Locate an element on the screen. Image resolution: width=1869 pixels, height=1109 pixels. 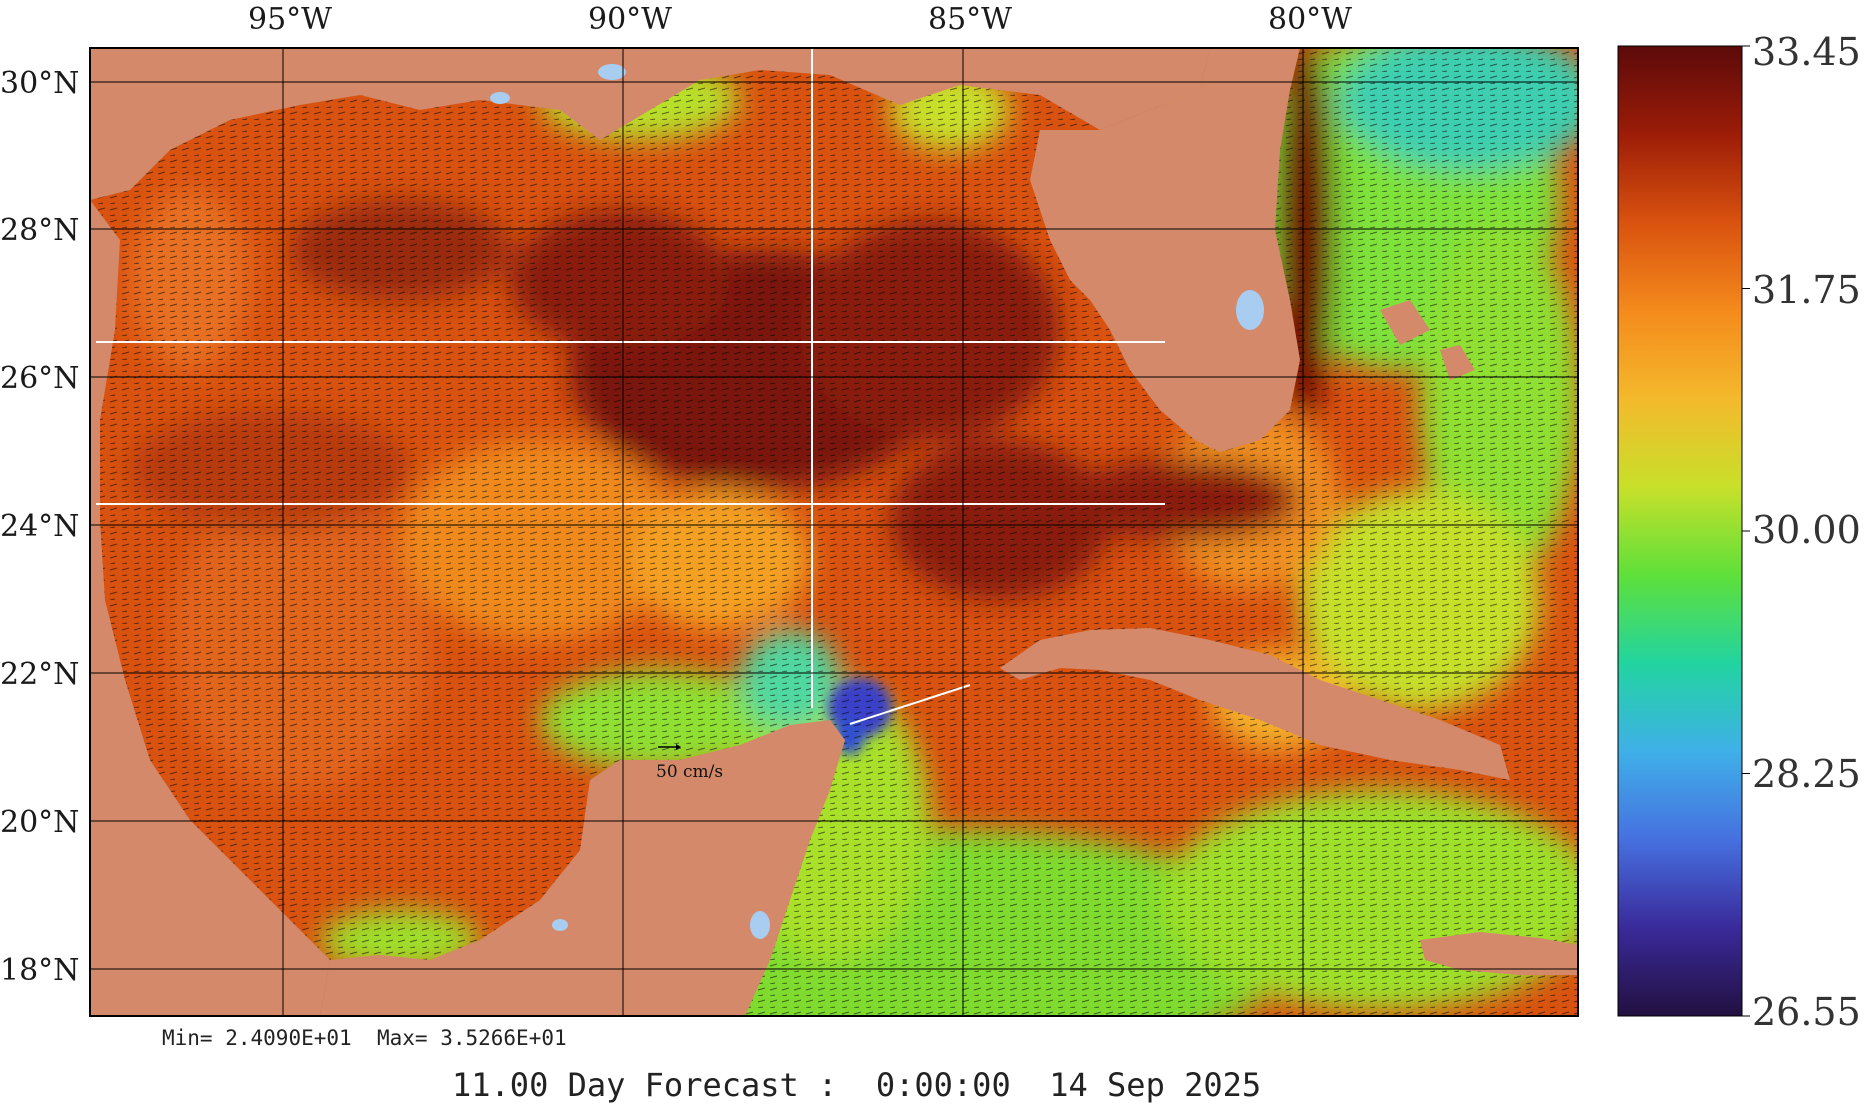
colorbar-label: 33.45 is located at coordinates (1806, 52).